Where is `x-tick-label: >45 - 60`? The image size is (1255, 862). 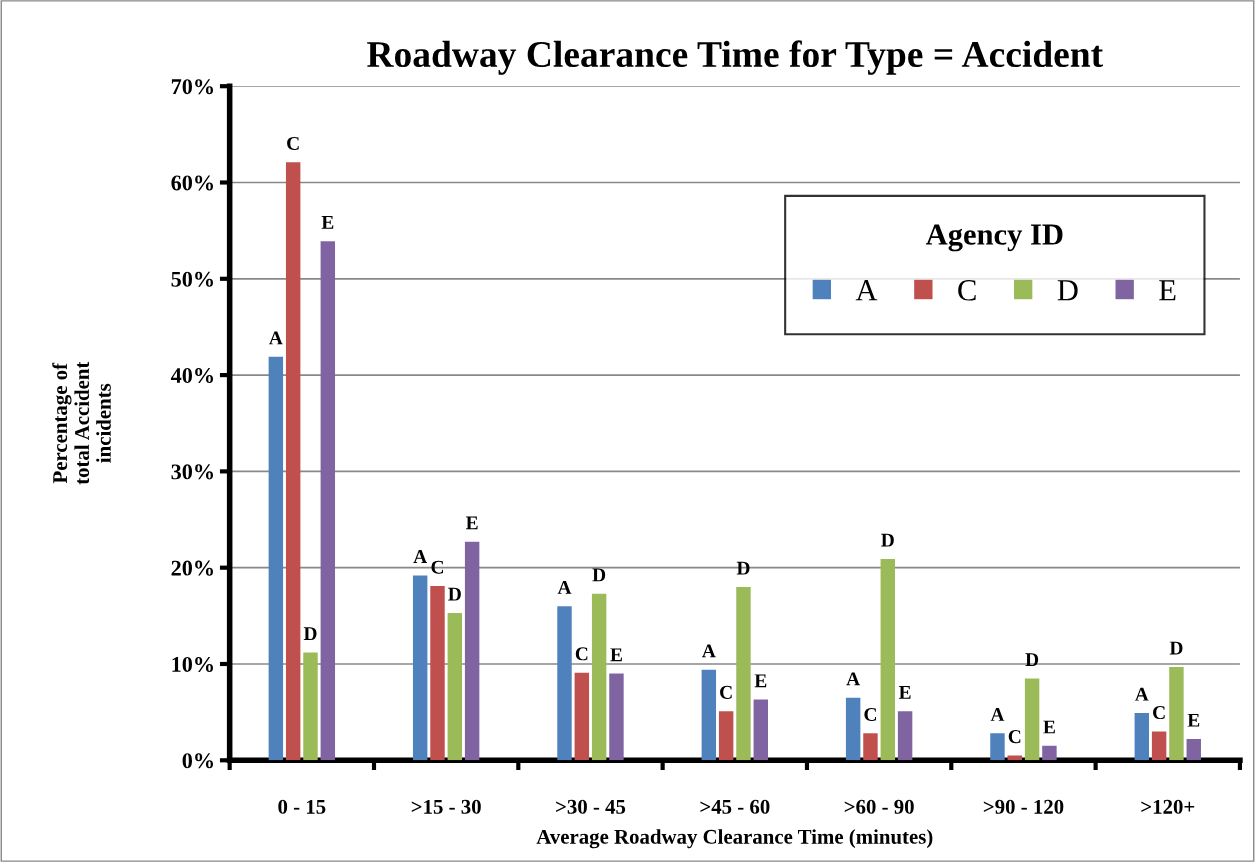 x-tick-label: >45 - 60 is located at coordinates (735, 806).